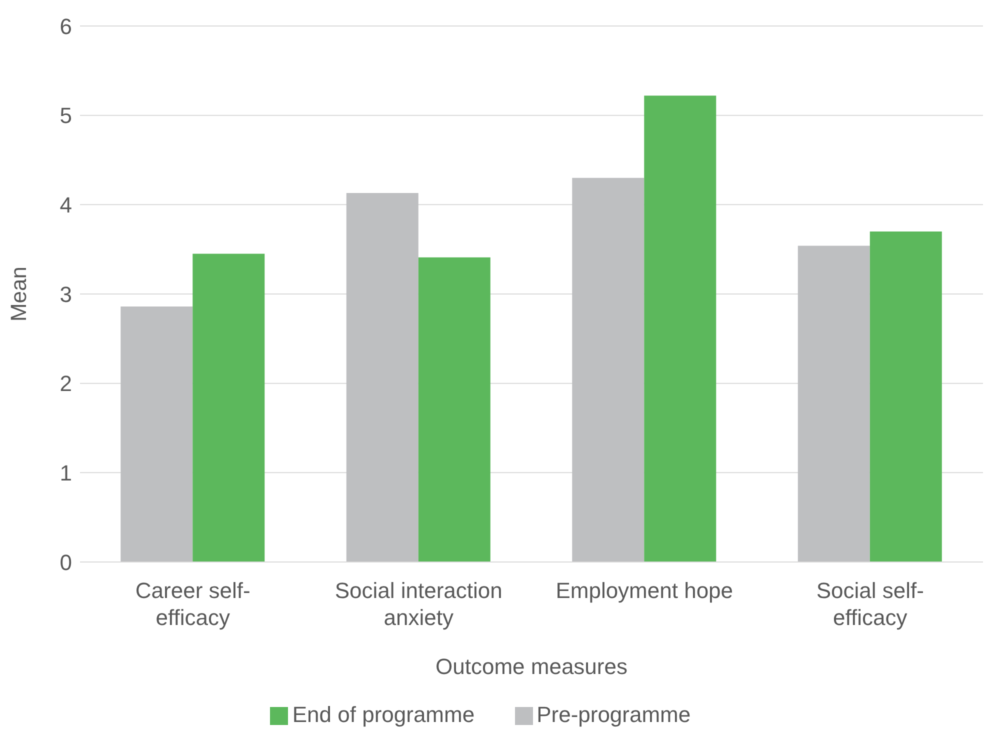  Describe the element at coordinates (532, 666) in the screenshot. I see `x-axis-title: Outcome measures` at that location.